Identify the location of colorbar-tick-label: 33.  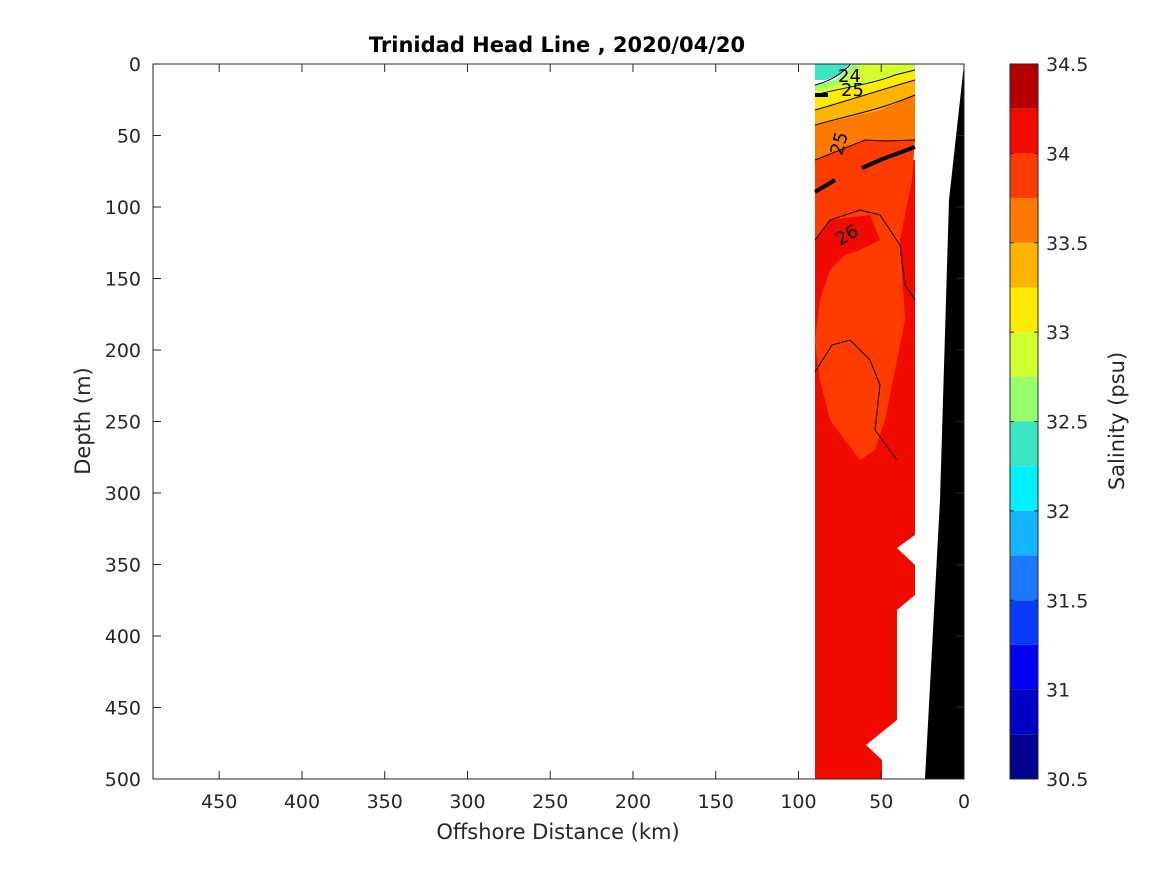
(1058, 333).